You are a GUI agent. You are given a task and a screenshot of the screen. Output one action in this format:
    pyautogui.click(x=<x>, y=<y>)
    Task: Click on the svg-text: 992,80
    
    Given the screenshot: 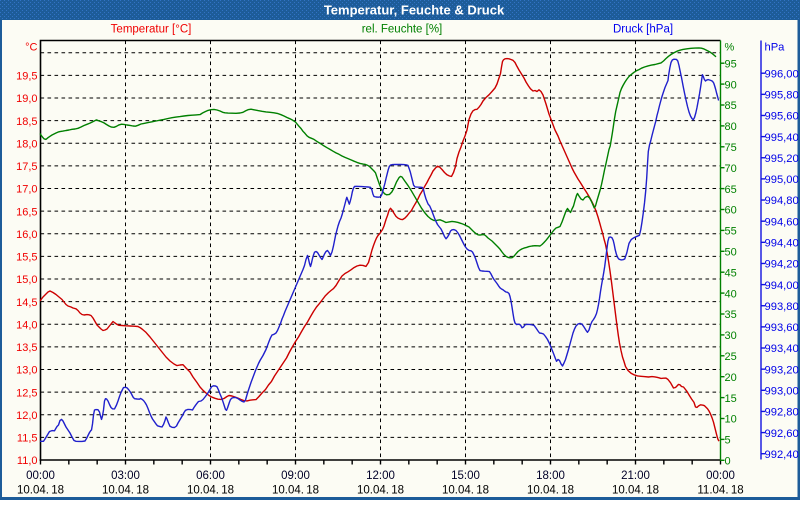 What is the action you would take?
    pyautogui.click(x=782, y=413)
    